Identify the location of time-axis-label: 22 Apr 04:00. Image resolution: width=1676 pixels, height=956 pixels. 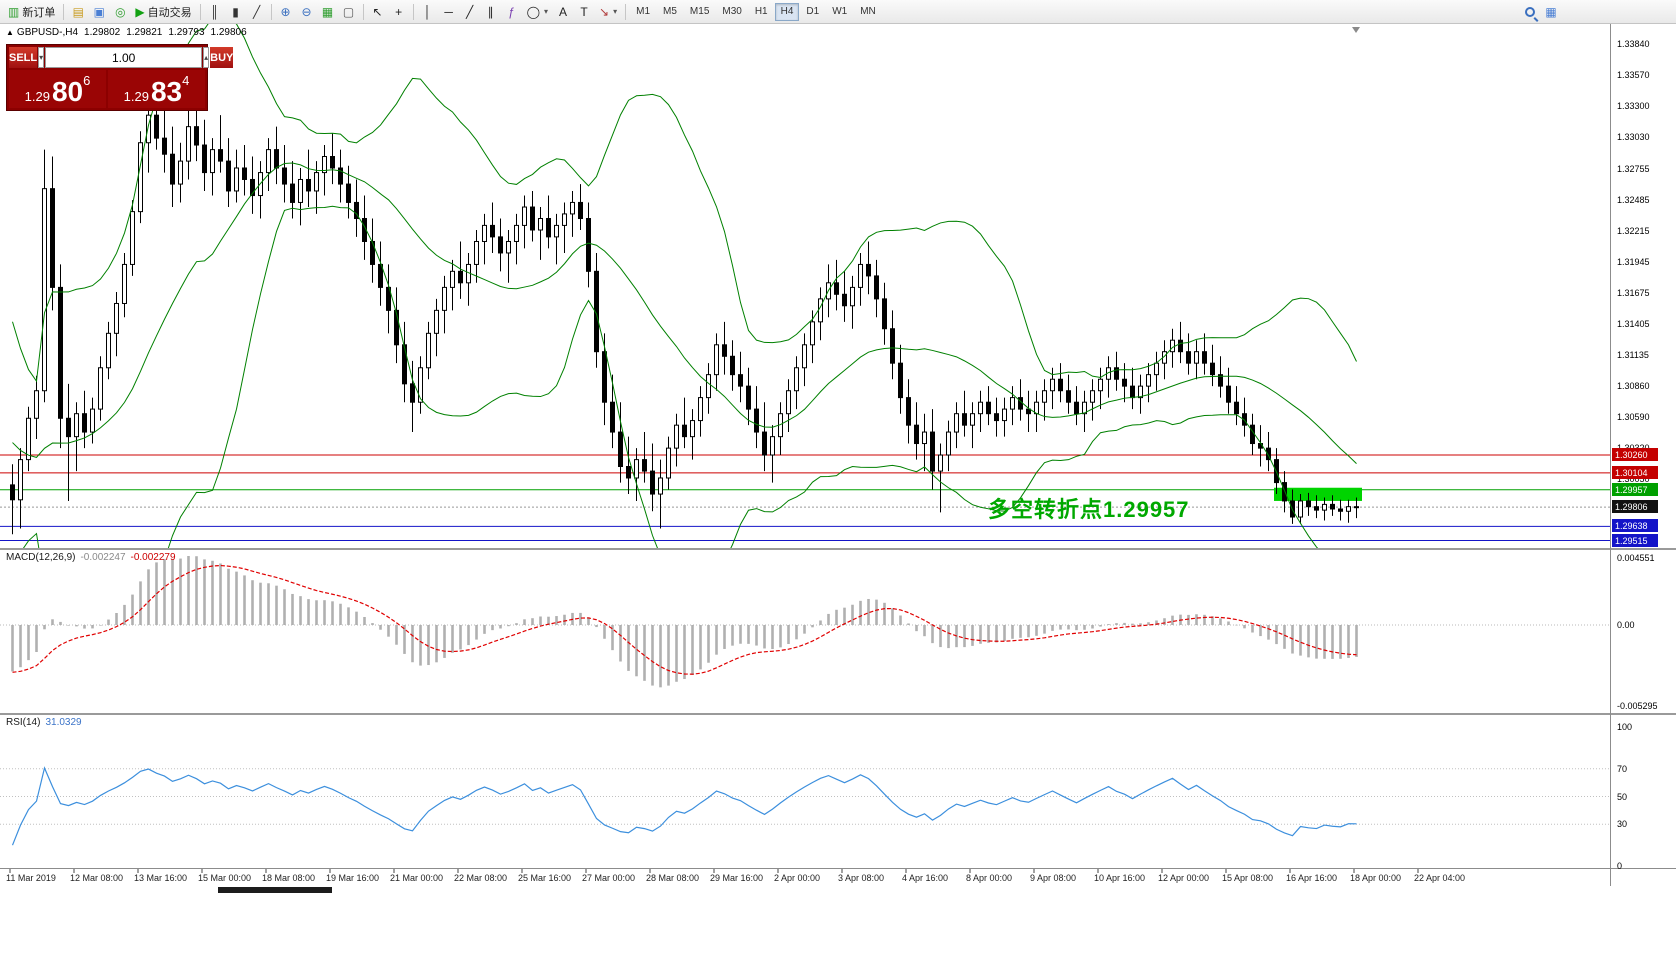
(1440, 878).